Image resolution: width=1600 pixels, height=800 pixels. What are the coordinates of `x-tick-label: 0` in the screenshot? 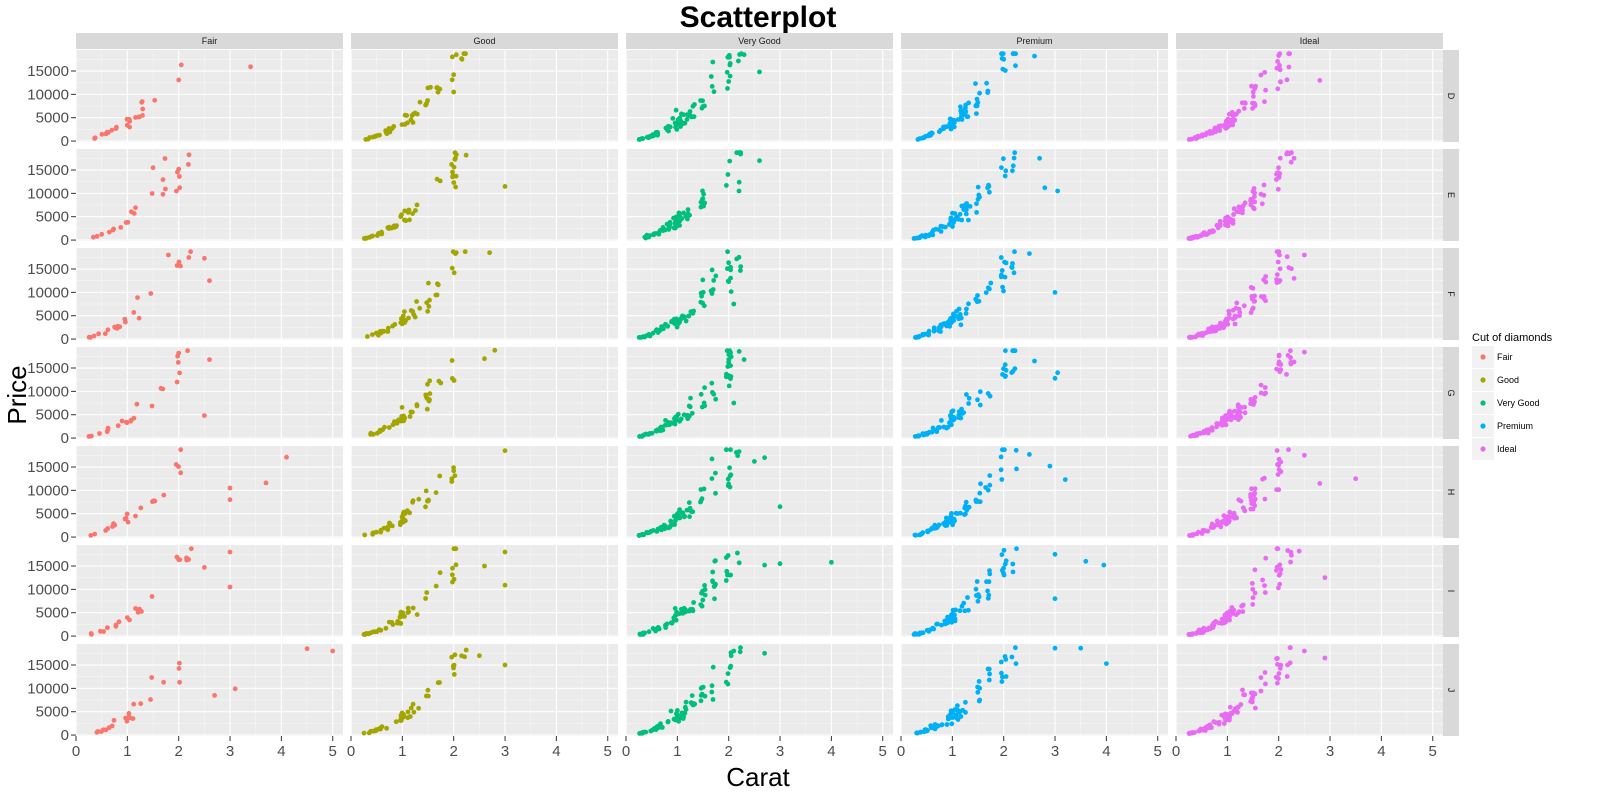 It's located at (901, 751).